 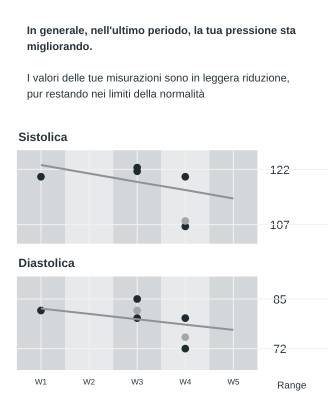 What do you see at coordinates (158, 86) in the screenshot?
I see `text: I valori delle tue misurazioni sono in leggera riduzione, pur restando nei limiti della normalità` at bounding box center [158, 86].